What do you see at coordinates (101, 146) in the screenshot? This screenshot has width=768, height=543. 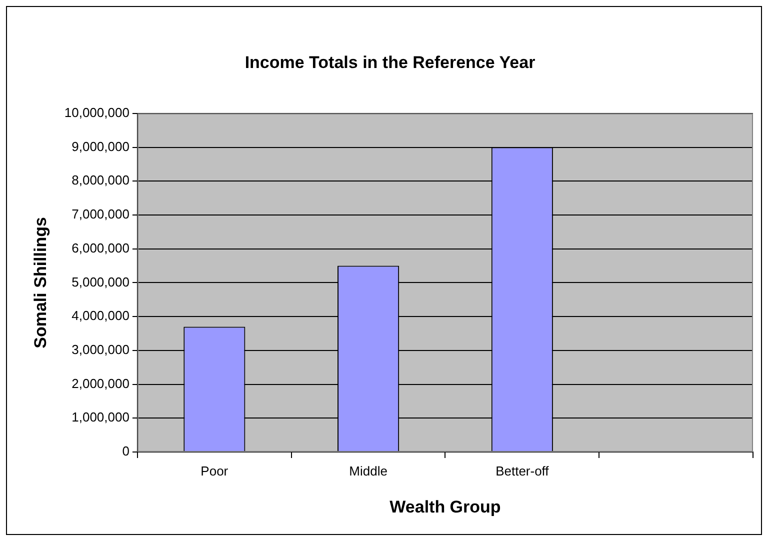 I see `y-tick-label: 9,000,000` at bounding box center [101, 146].